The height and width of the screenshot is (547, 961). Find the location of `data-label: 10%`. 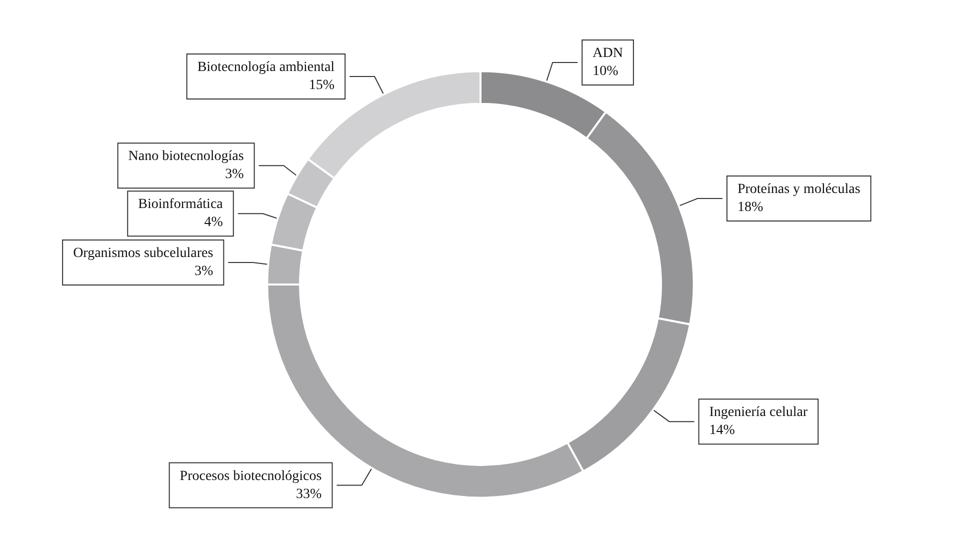

data-label: 10% is located at coordinates (605, 72).